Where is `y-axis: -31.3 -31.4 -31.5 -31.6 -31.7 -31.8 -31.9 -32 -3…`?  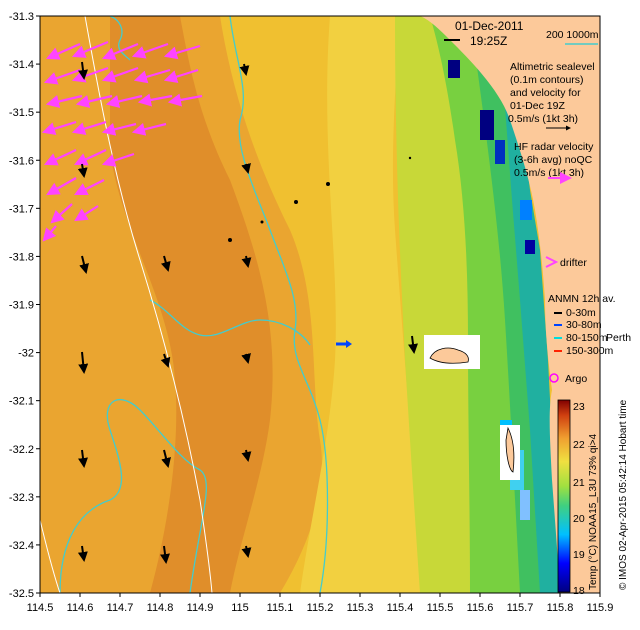 y-axis: -31.3 -31.4 -31.5 -31.6 -31.7 -31.8 -31.9 -32 -3… is located at coordinates (24, 305).